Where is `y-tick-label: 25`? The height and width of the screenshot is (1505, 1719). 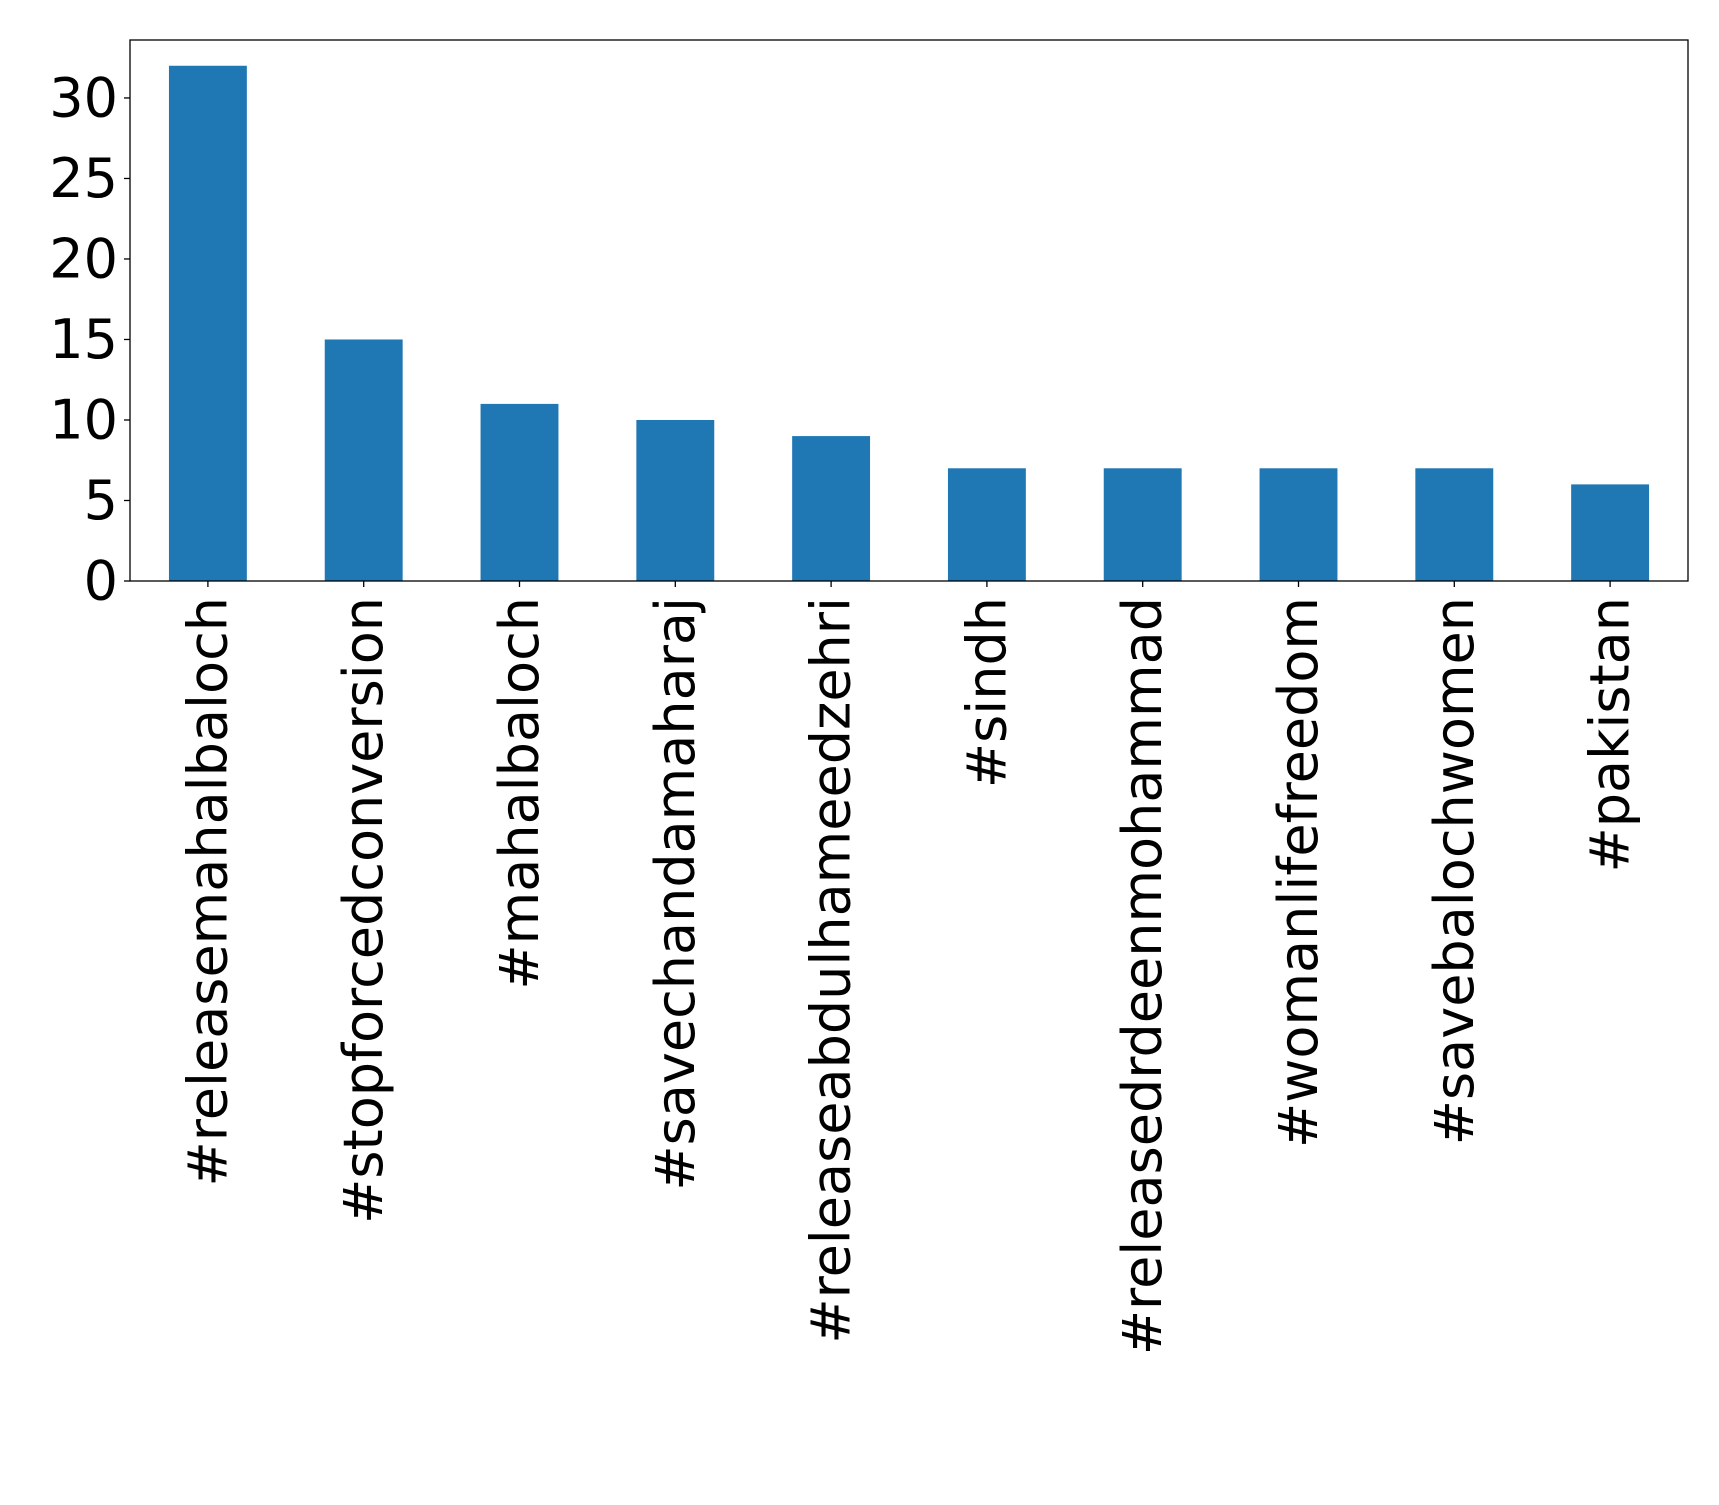 y-tick-label: 25 is located at coordinates (83, 178).